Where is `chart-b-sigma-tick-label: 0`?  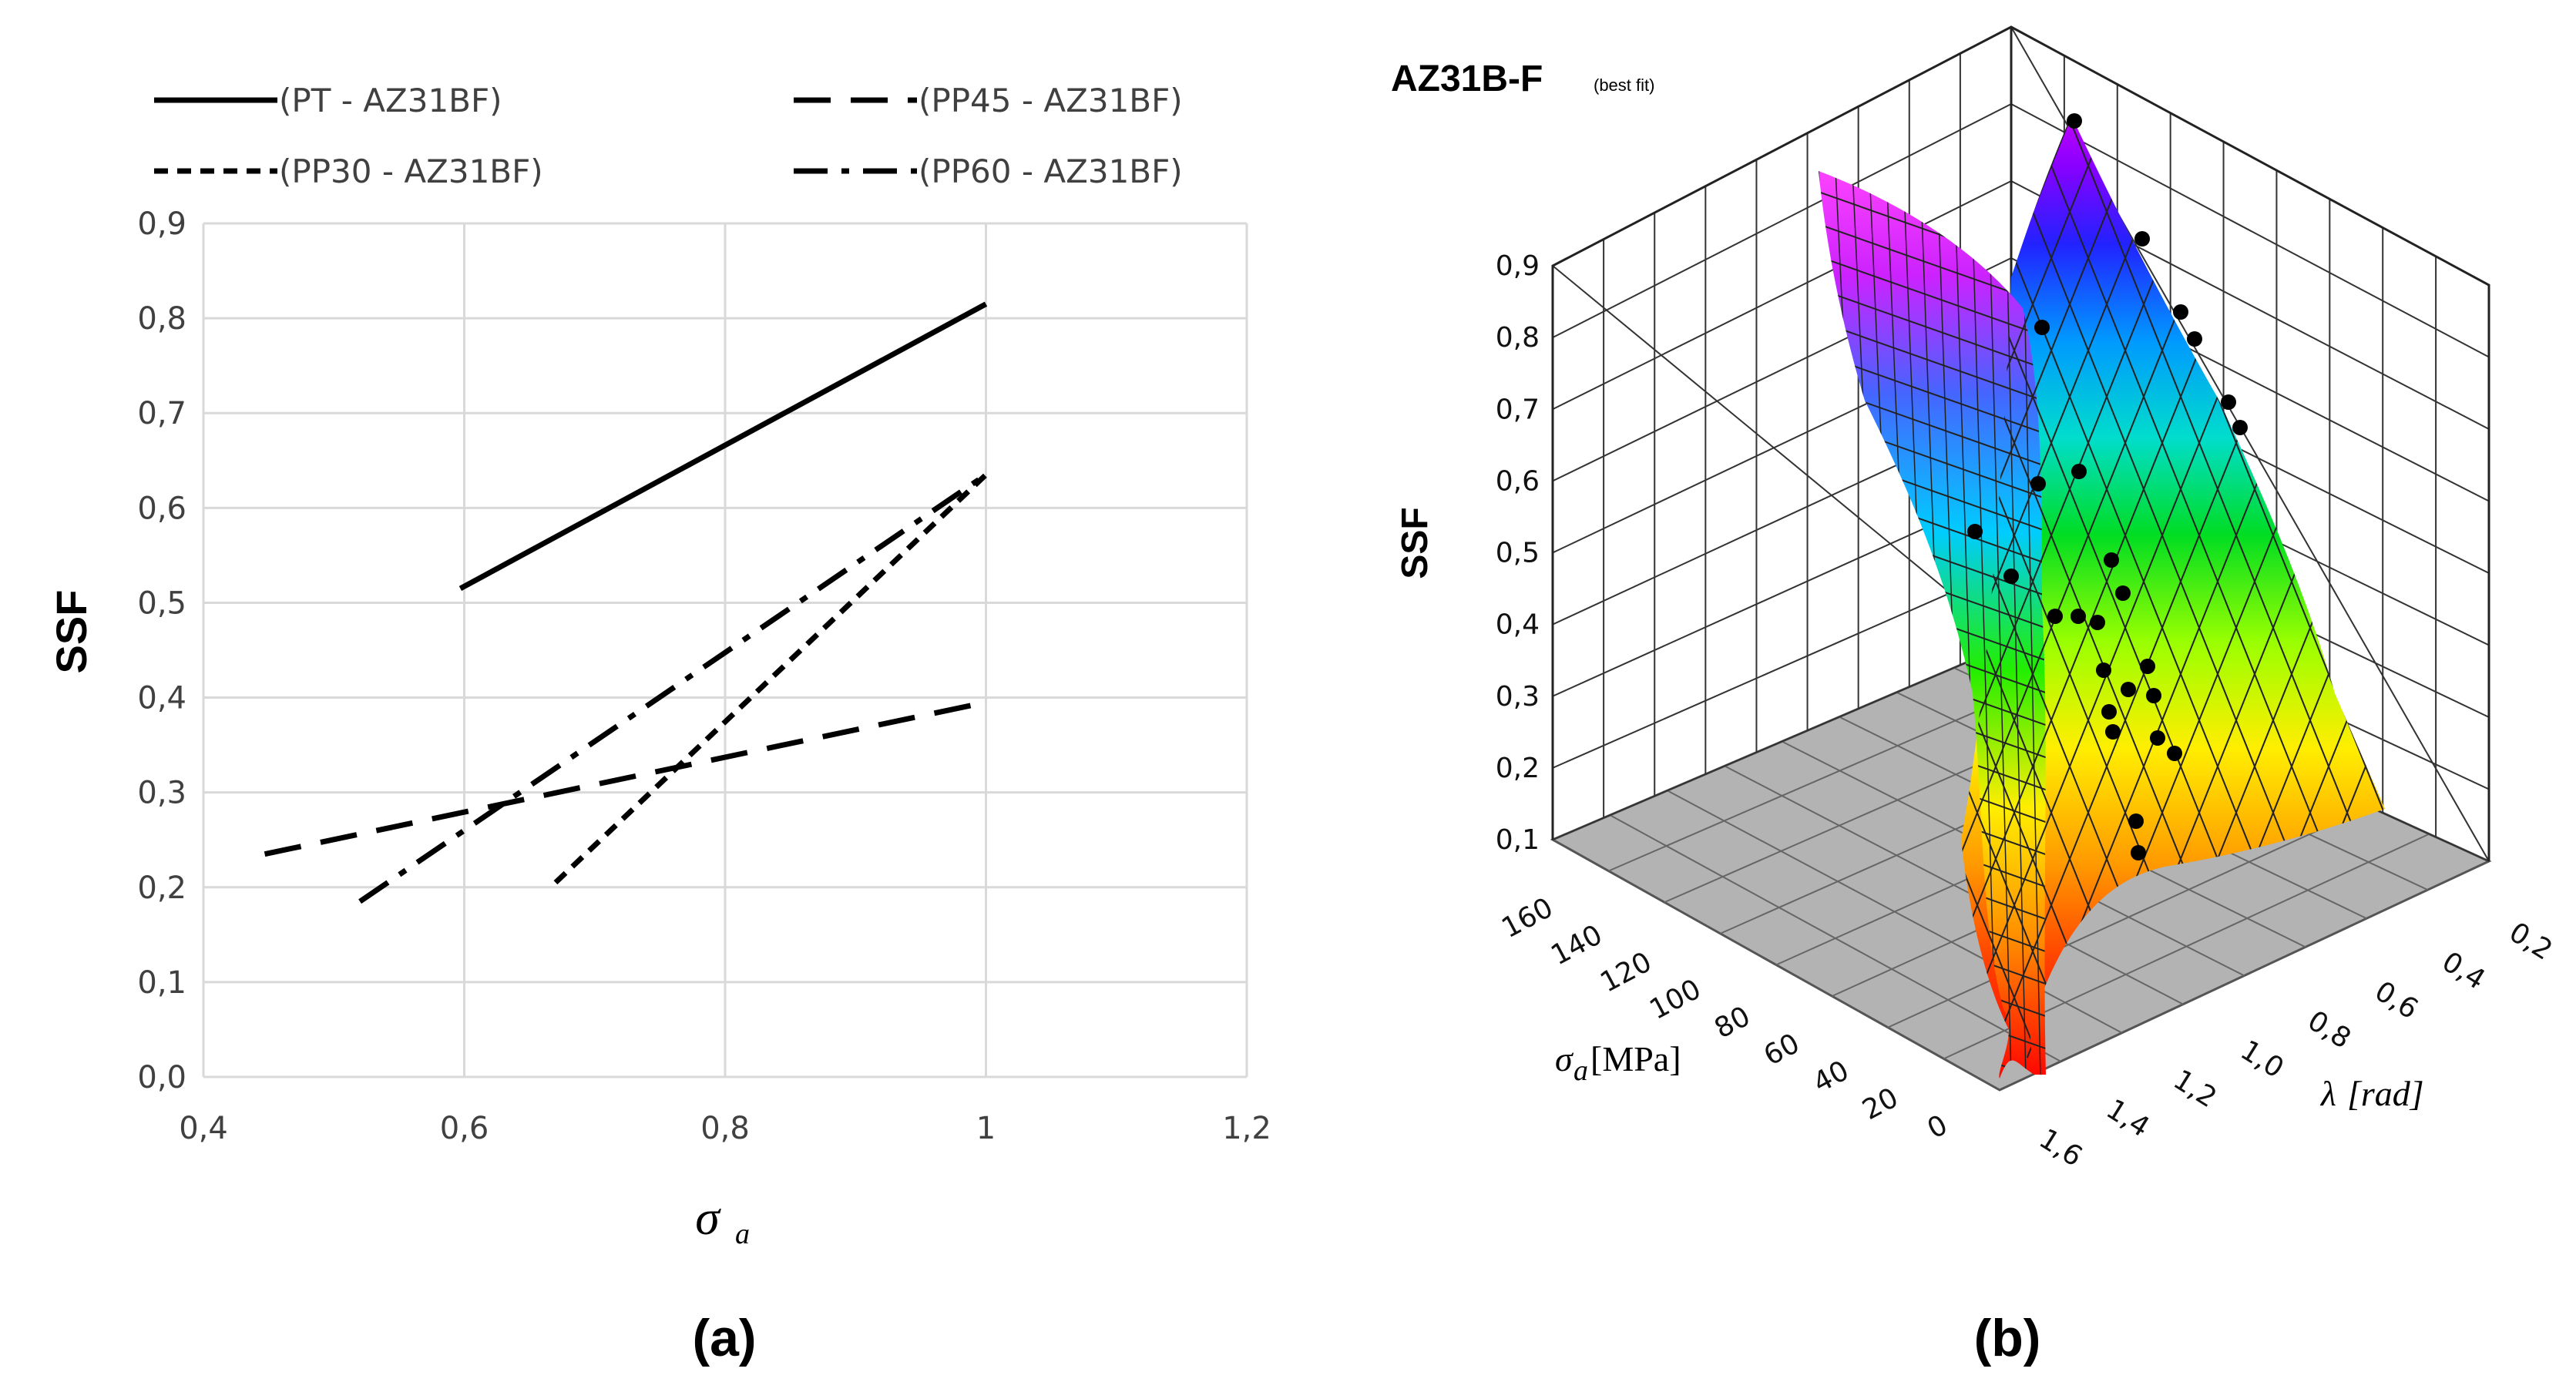
chart-b-sigma-tick-label: 0 is located at coordinates (1938, 1127).